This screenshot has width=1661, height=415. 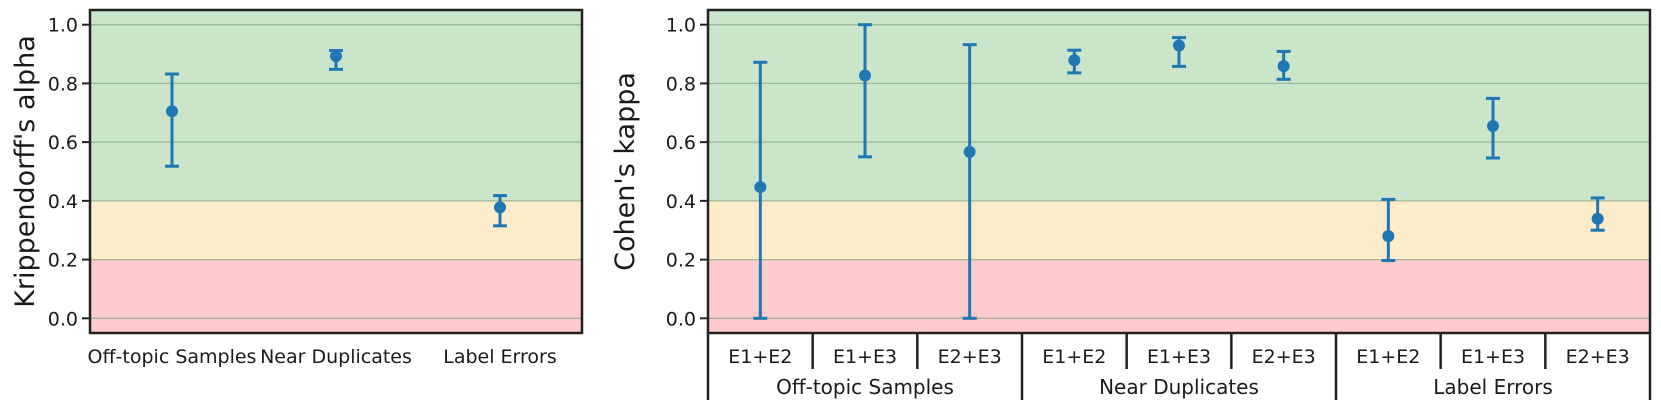 What do you see at coordinates (500, 357) in the screenshot?
I see `x-tick-label: Label Errors` at bounding box center [500, 357].